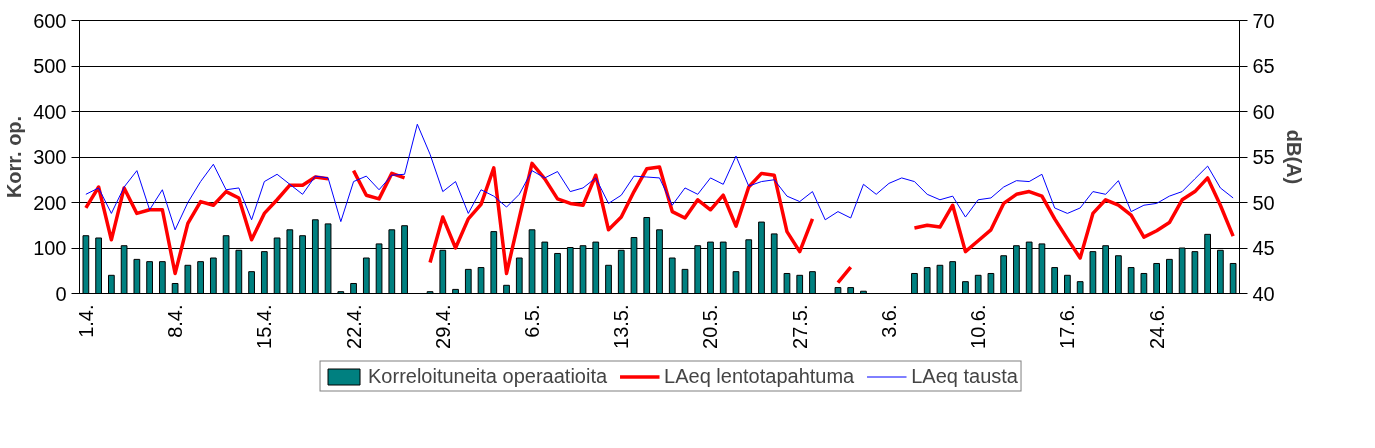  What do you see at coordinates (50, 111) in the screenshot?
I see `y-tick-label: 400` at bounding box center [50, 111].